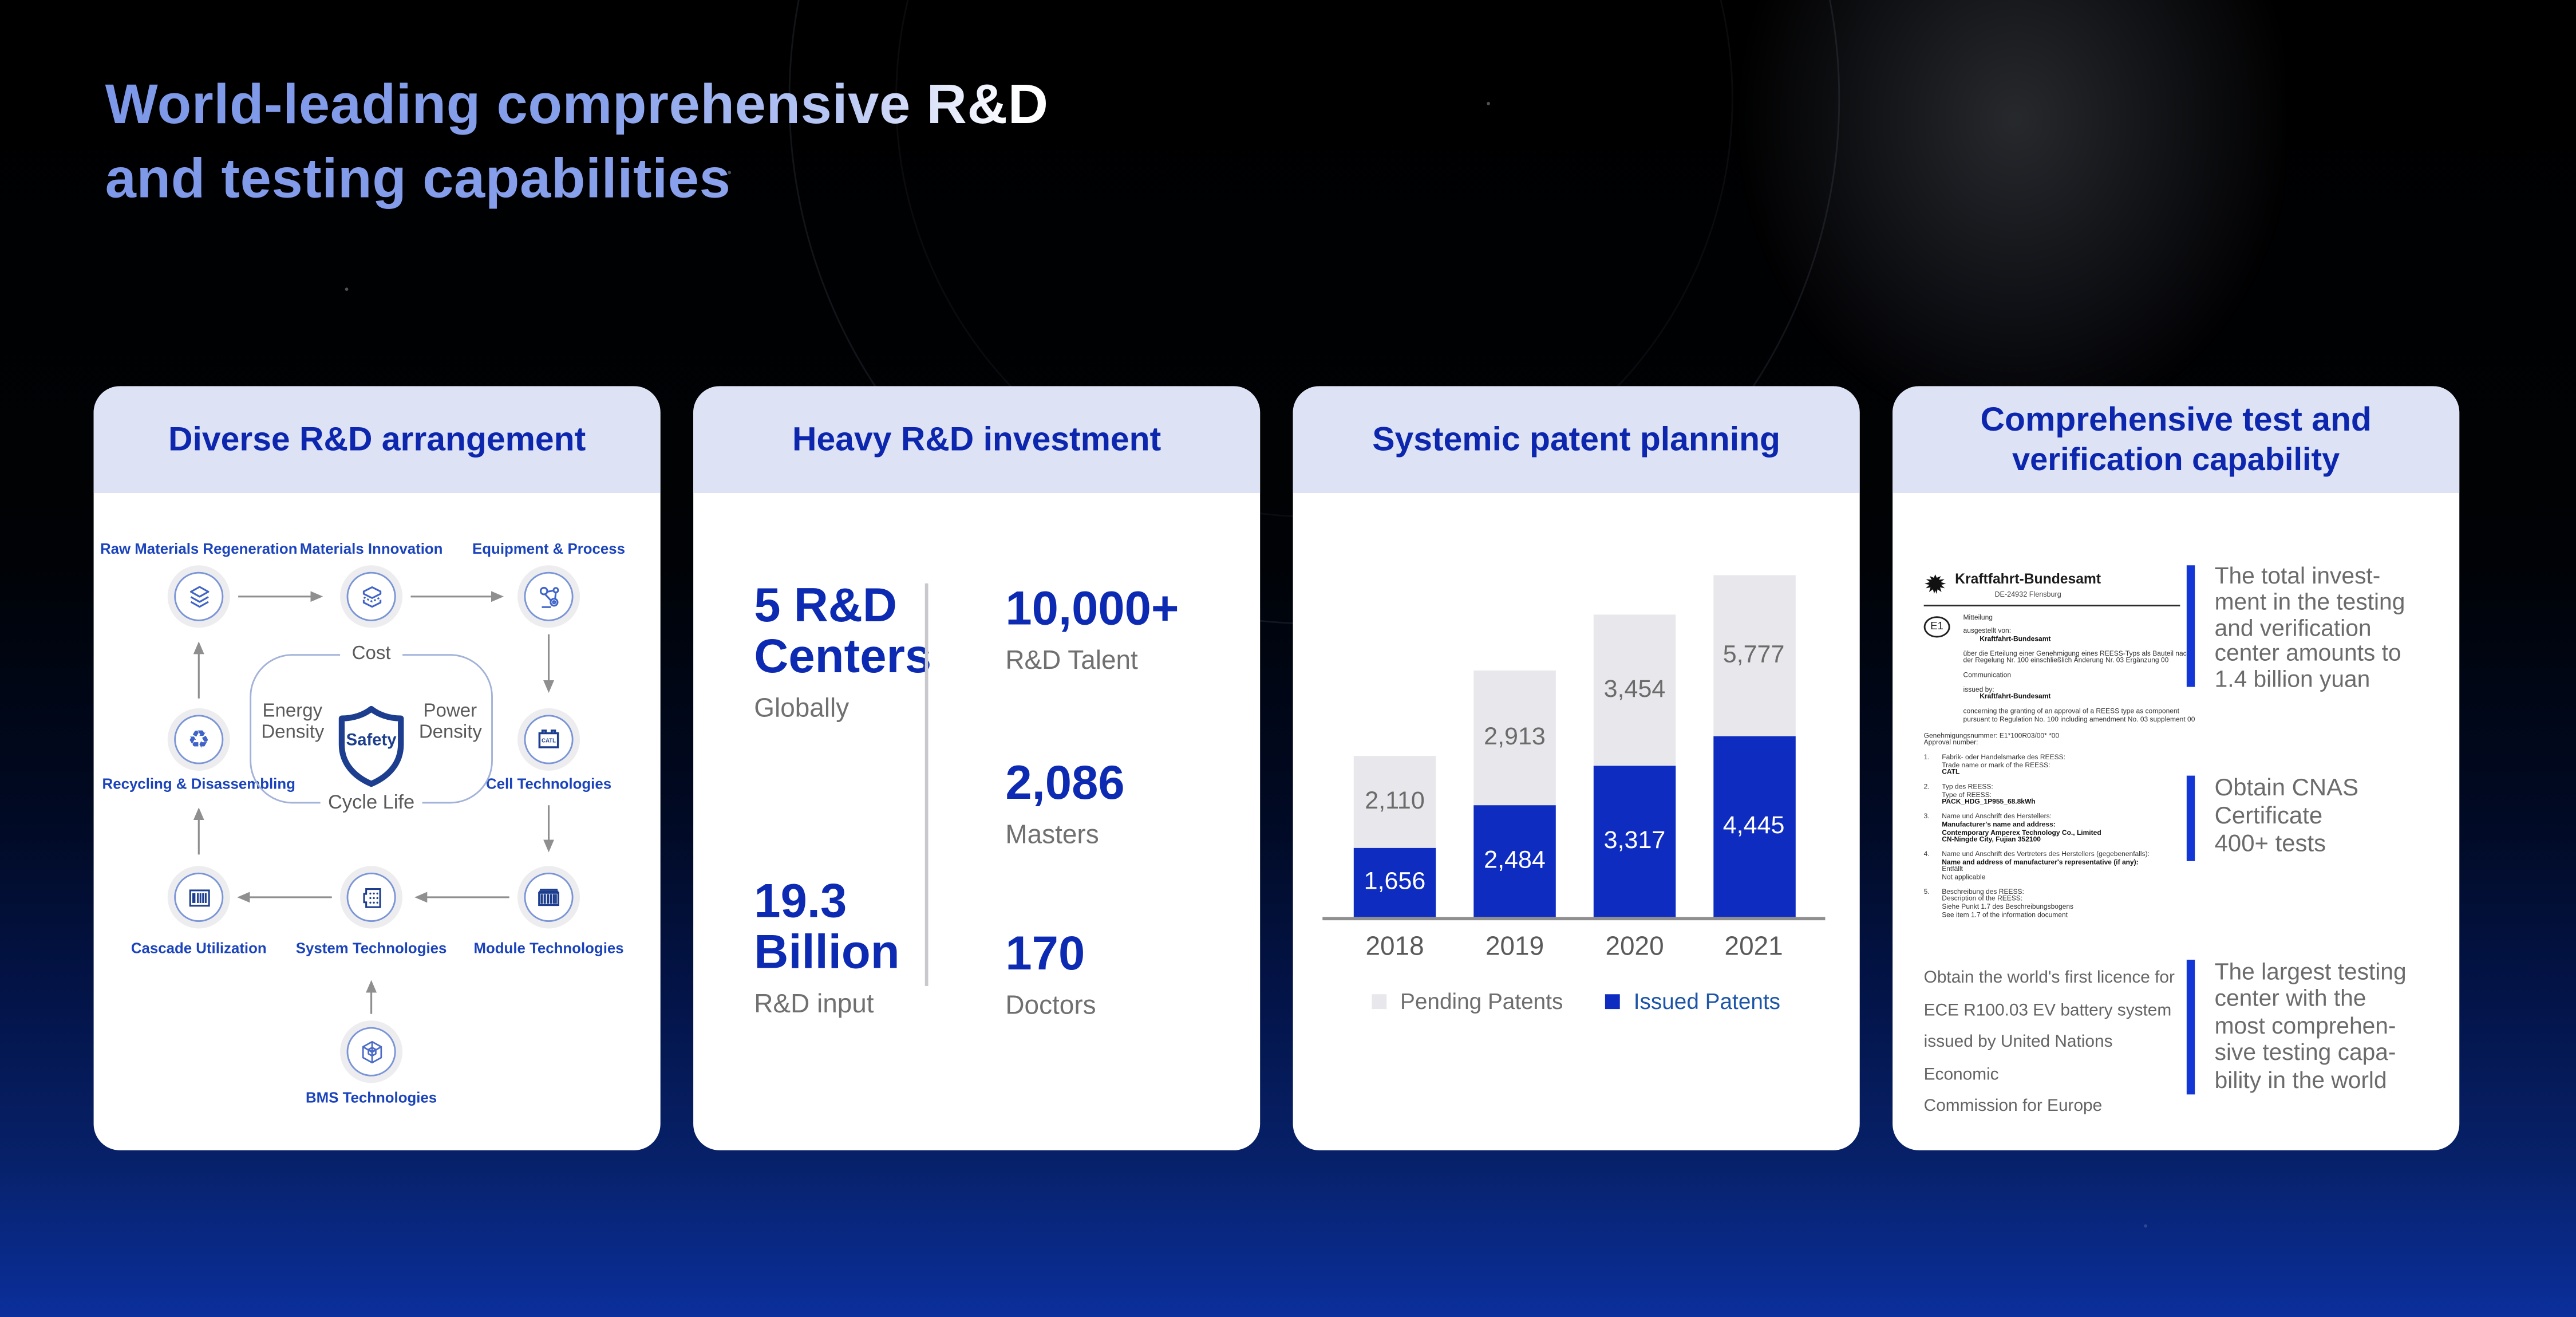  Describe the element at coordinates (371, 1097) in the screenshot. I see `node-label-bms-technologies: BMS Technologies` at that location.